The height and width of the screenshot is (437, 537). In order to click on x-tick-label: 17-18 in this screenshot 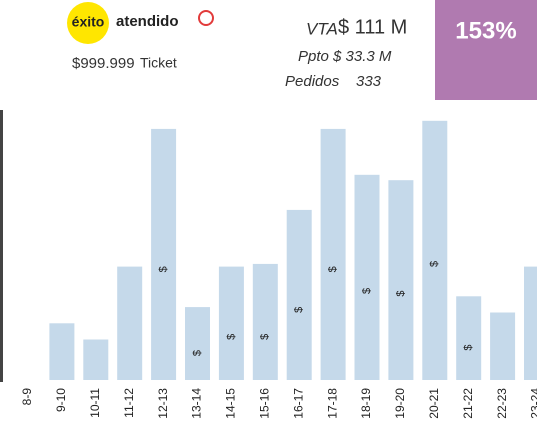, I will do `click(332, 403)`.